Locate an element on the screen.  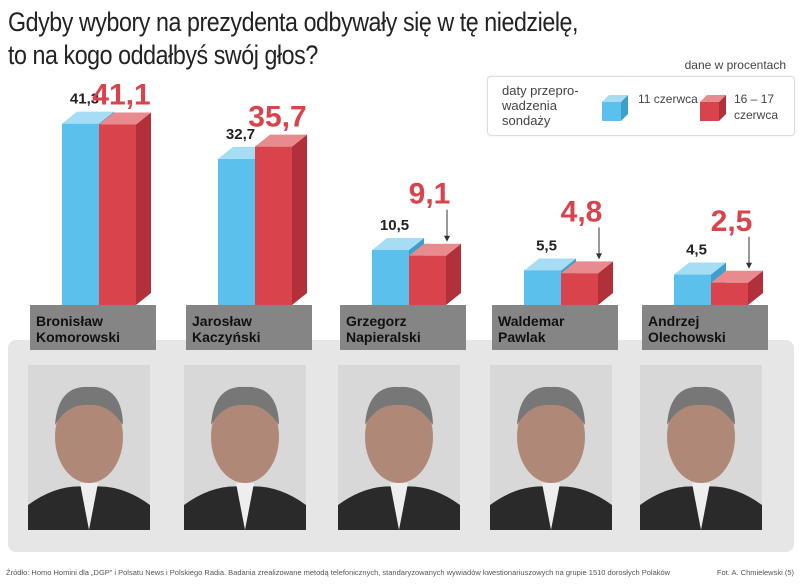
data-label: 4,8 is located at coordinates (582, 211).